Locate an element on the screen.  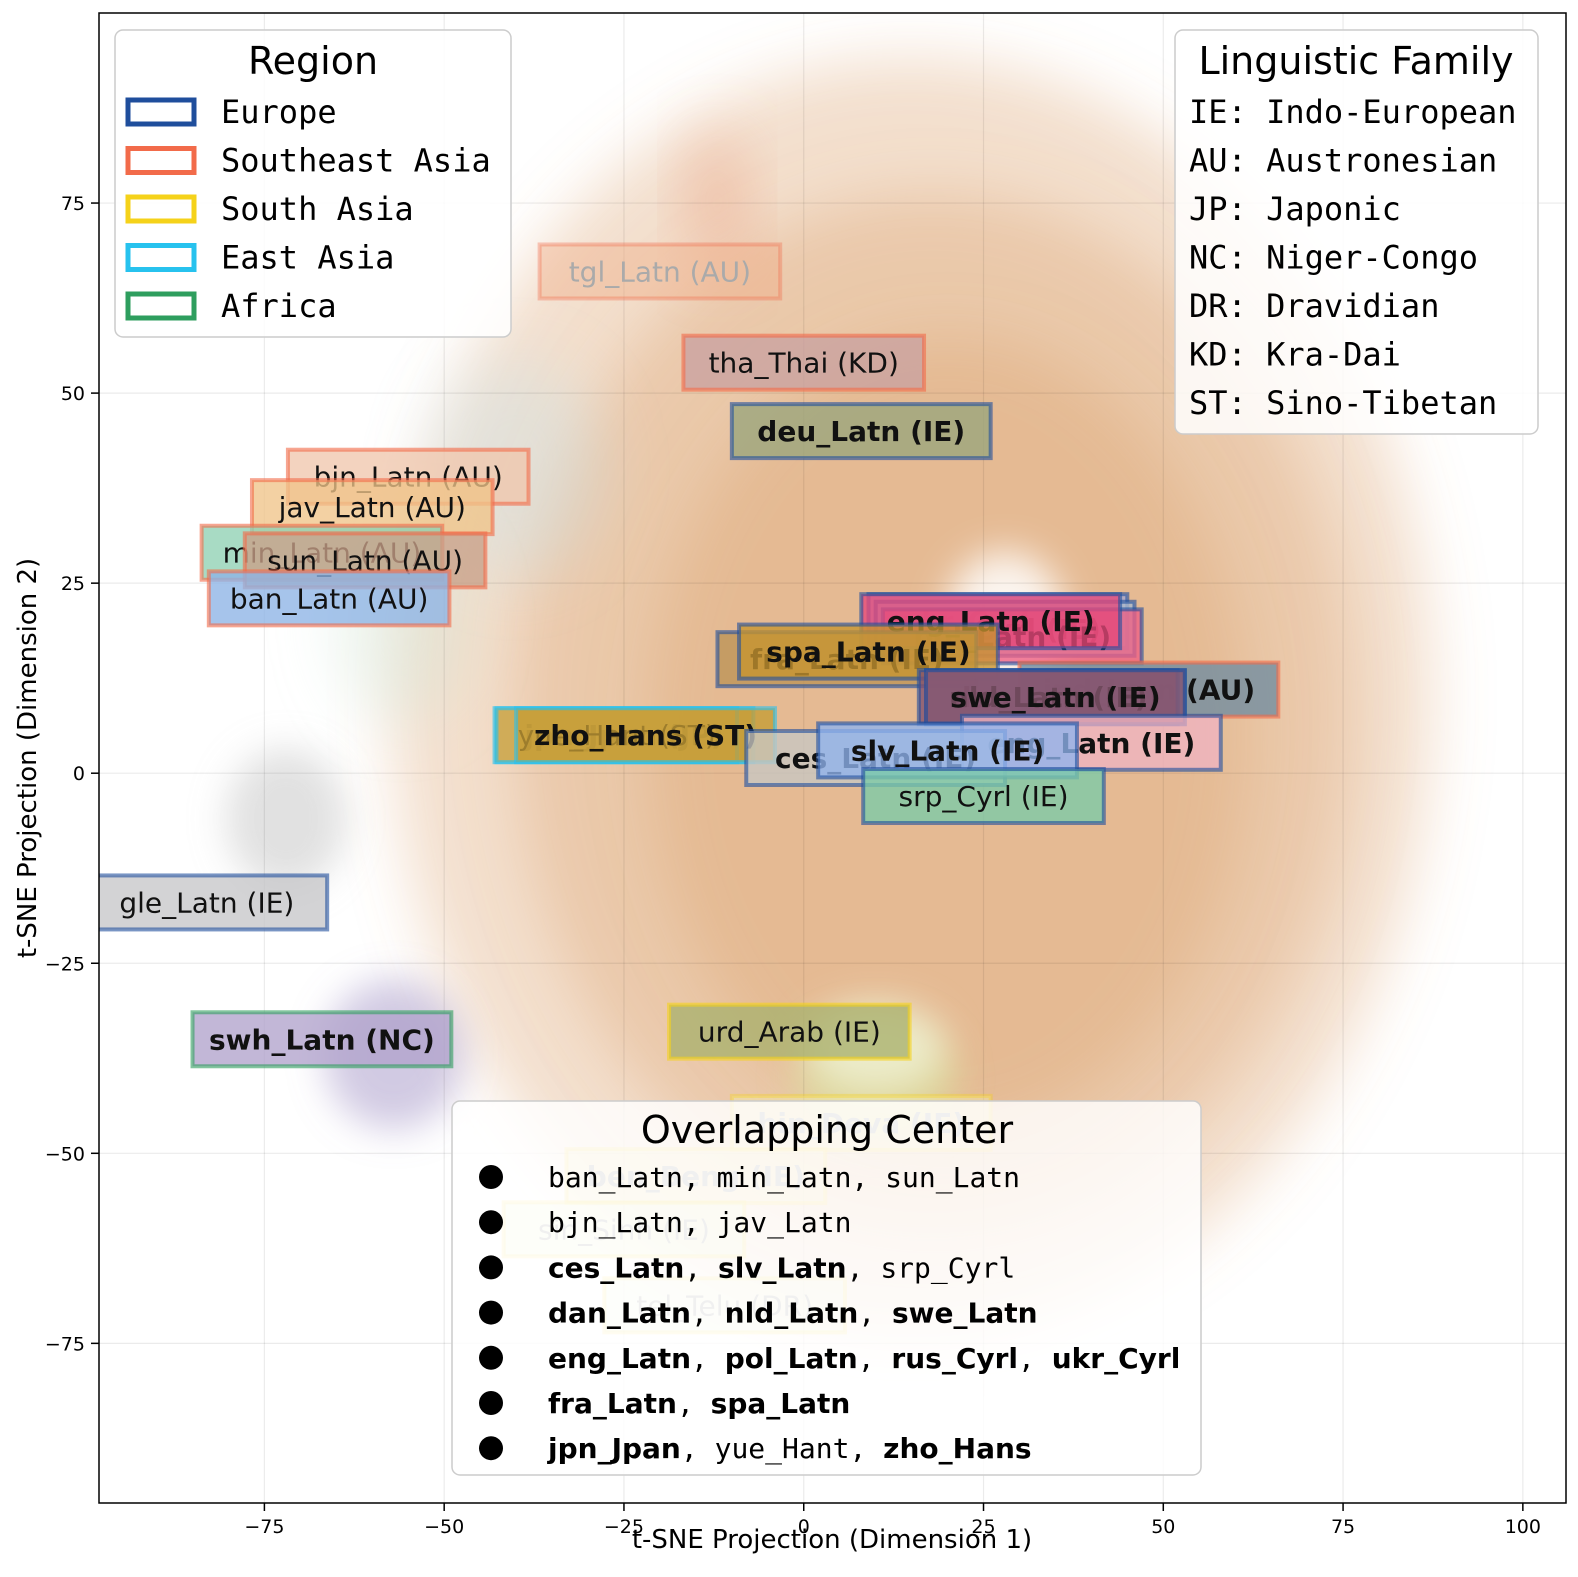
point-label: urd_Arab (IE) is located at coordinates (789, 1031).